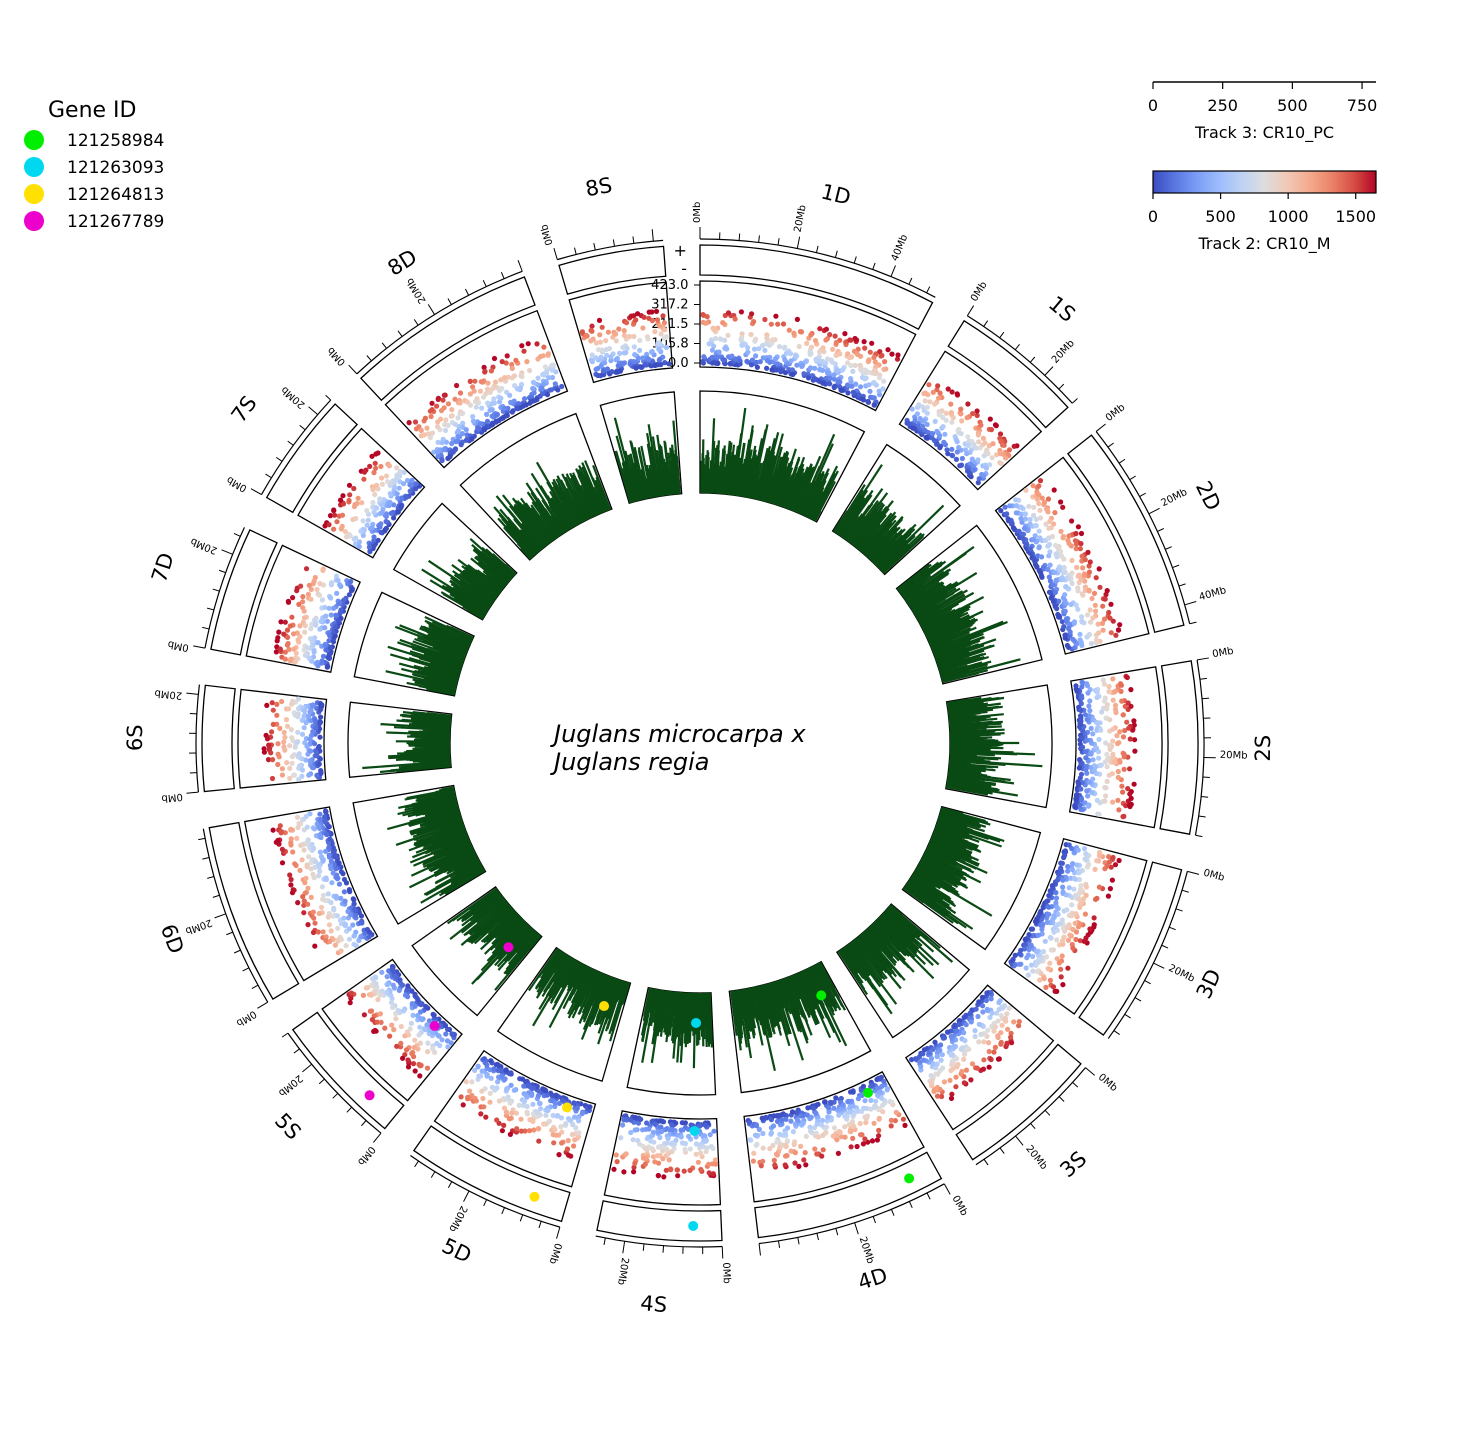 The image size is (1460, 1441). Describe the element at coordinates (980, 1057) in the screenshot. I see `scatter-track-frame` at that location.